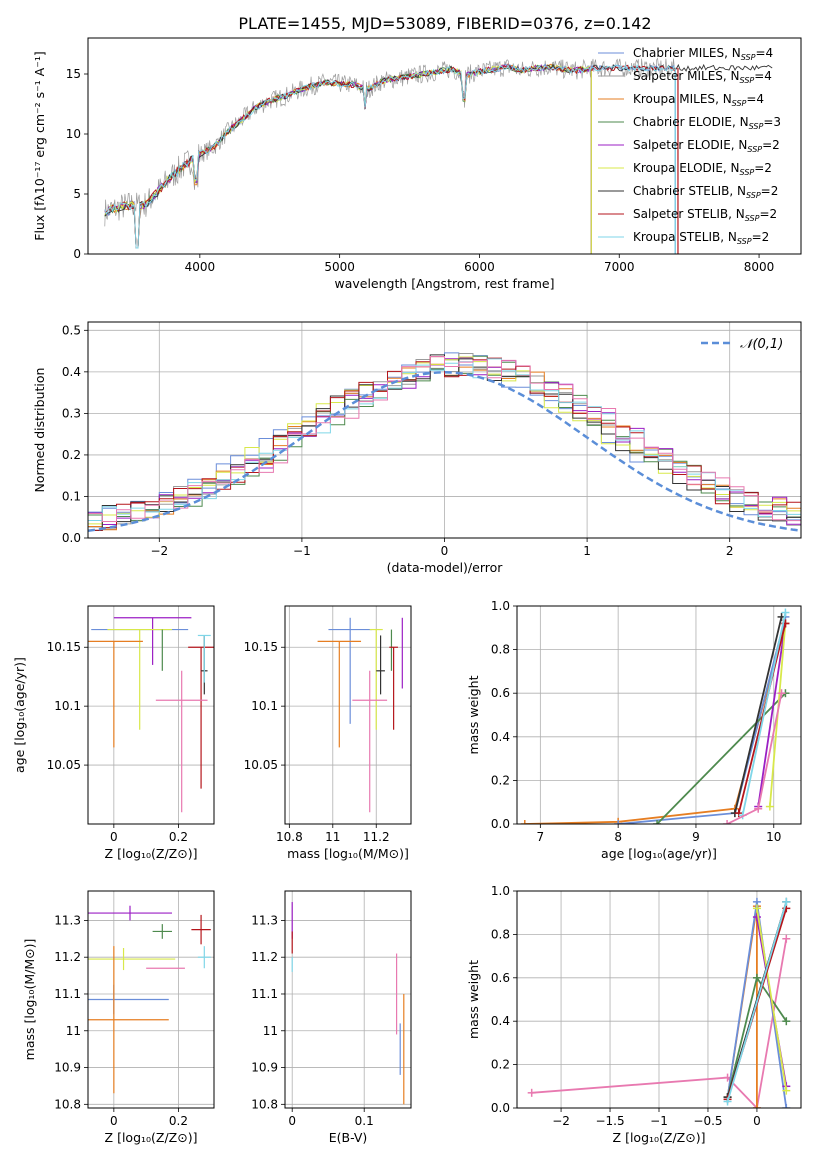  What do you see at coordinates (264, 706) in the screenshot?
I see `y-tick-label: 10.1` at bounding box center [264, 706].